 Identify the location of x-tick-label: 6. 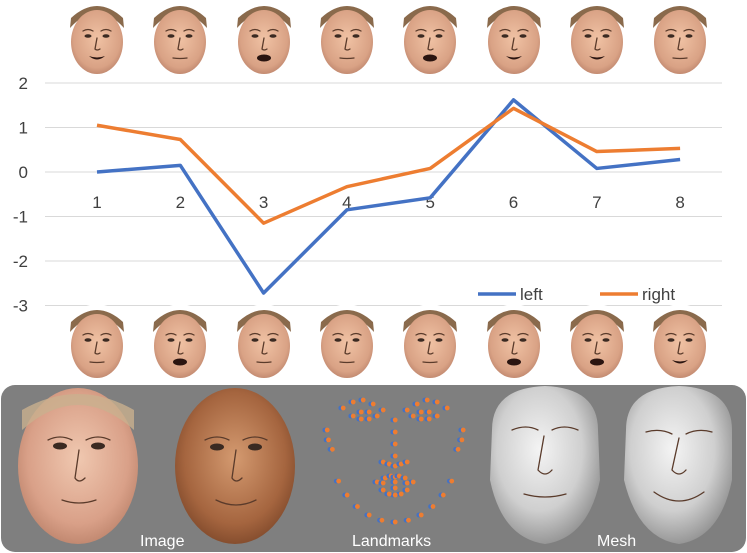
(513, 202).